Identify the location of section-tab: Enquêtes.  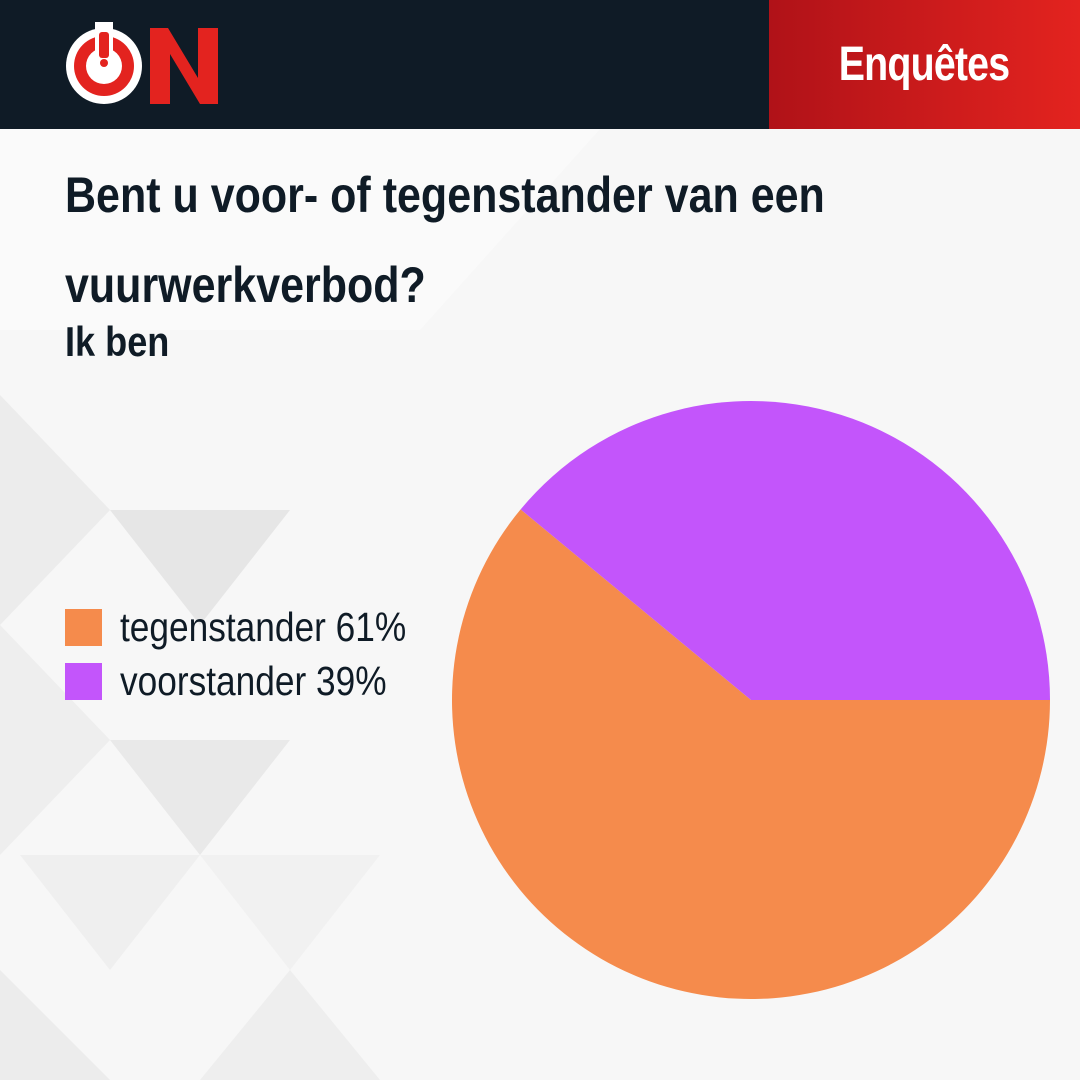
(924, 64).